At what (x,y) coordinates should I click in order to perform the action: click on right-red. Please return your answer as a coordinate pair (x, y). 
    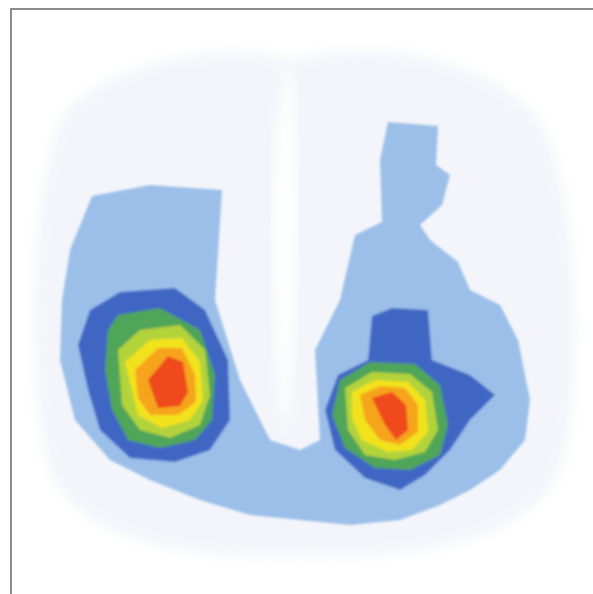
    Looking at the image, I should click on (390, 416).